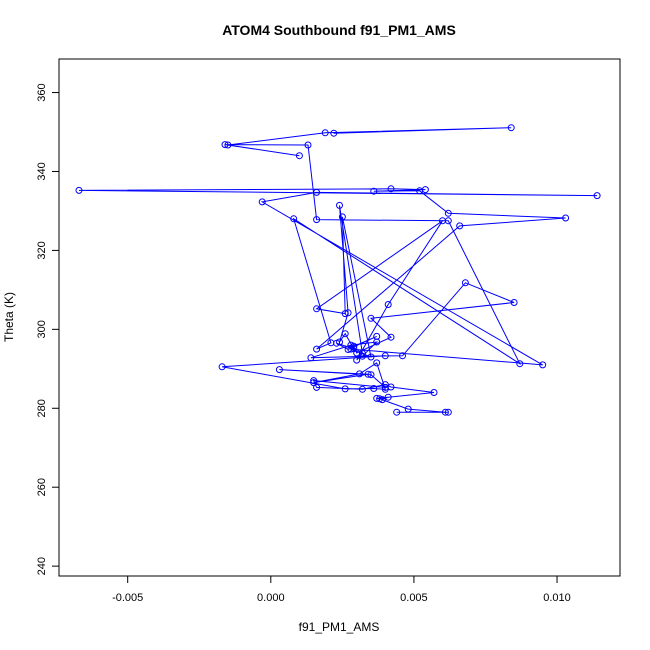 Image resolution: width=650 pixels, height=650 pixels. What do you see at coordinates (339, 627) in the screenshot?
I see `x-axis-label: f91_PM1_AMS` at bounding box center [339, 627].